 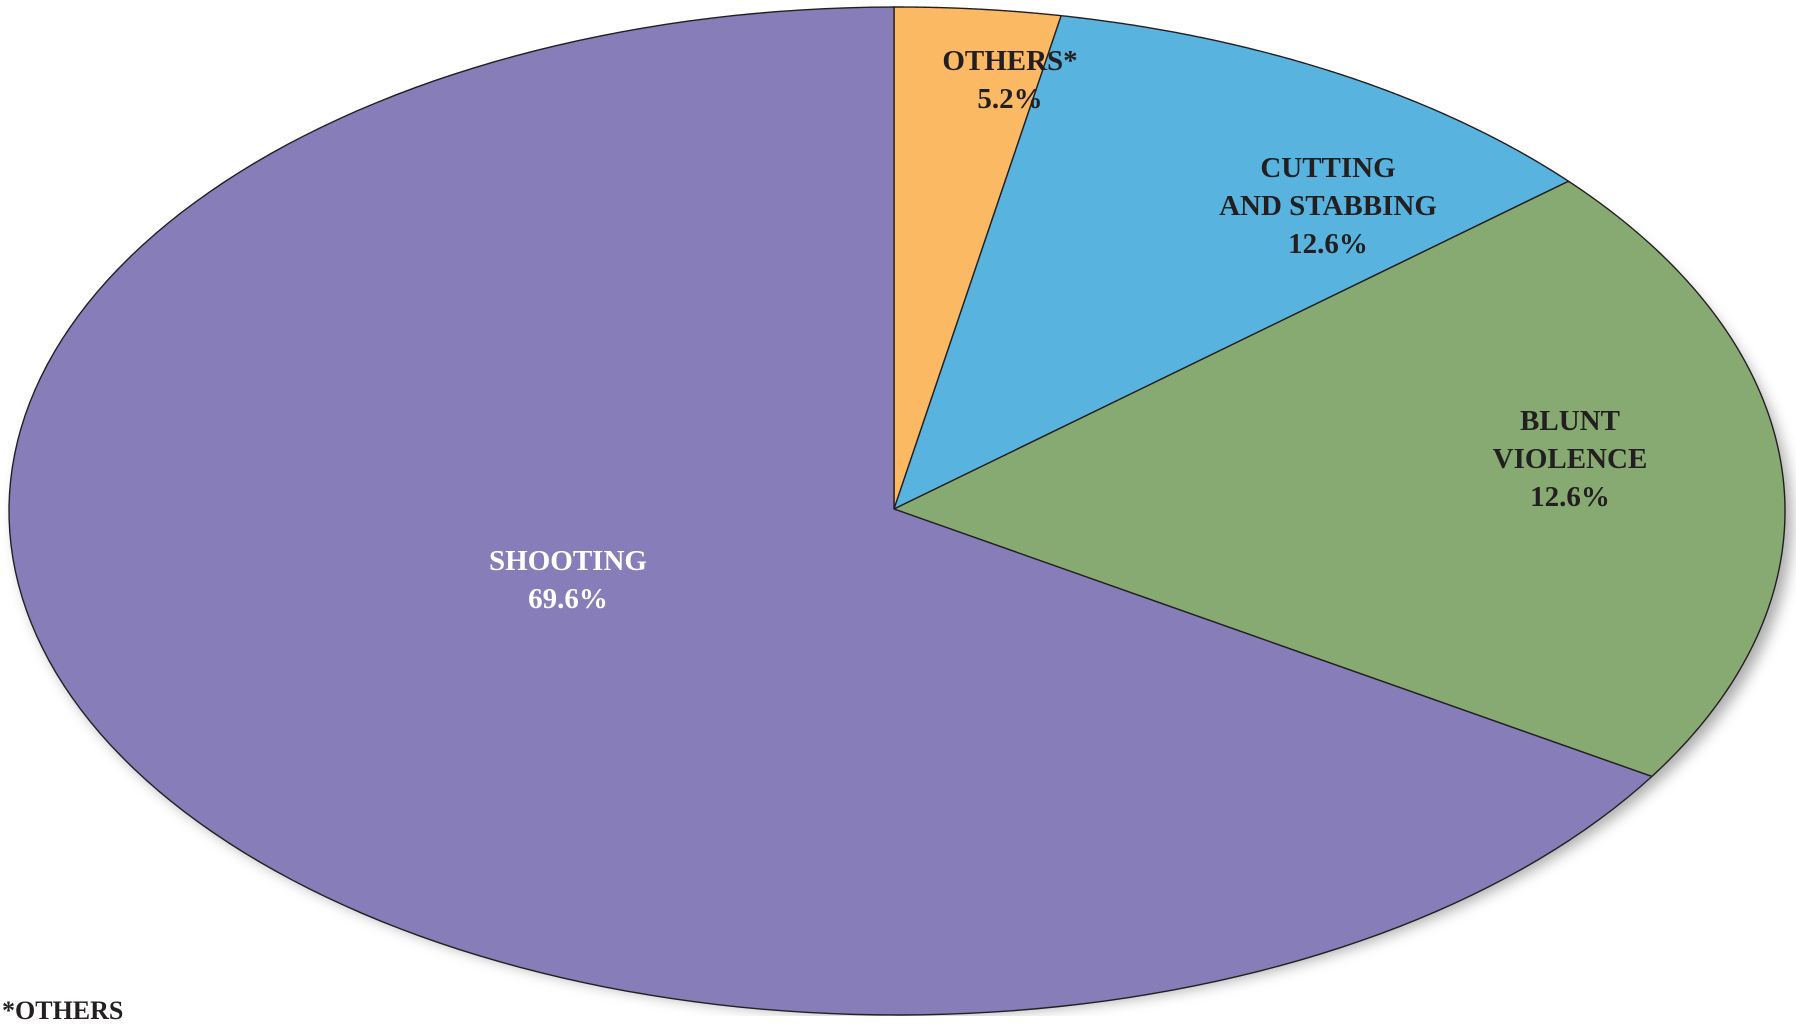 I want to click on slice-value-label: 5.2%, so click(x=1009, y=99).